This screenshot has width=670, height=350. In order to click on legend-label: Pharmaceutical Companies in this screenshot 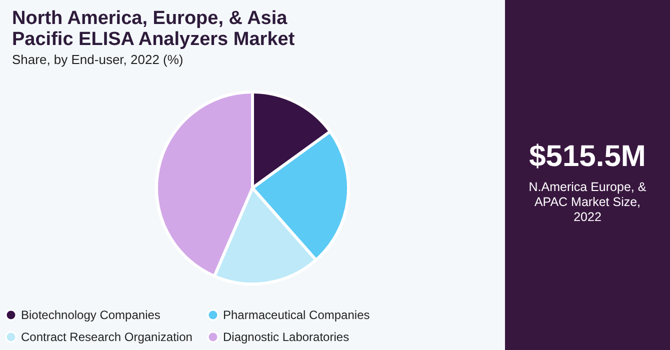, I will do `click(296, 315)`.